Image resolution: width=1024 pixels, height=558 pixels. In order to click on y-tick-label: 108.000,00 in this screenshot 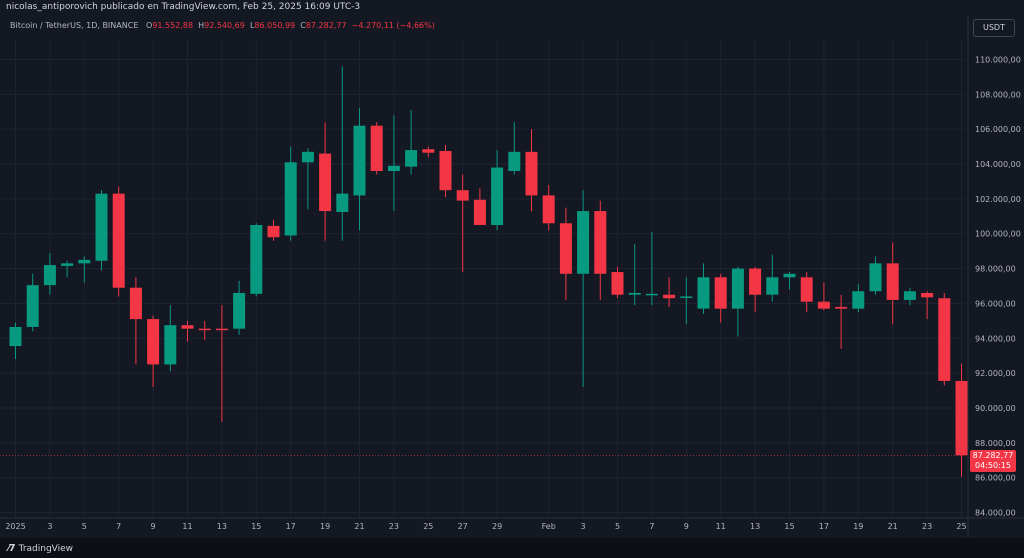, I will do `click(998, 94)`.